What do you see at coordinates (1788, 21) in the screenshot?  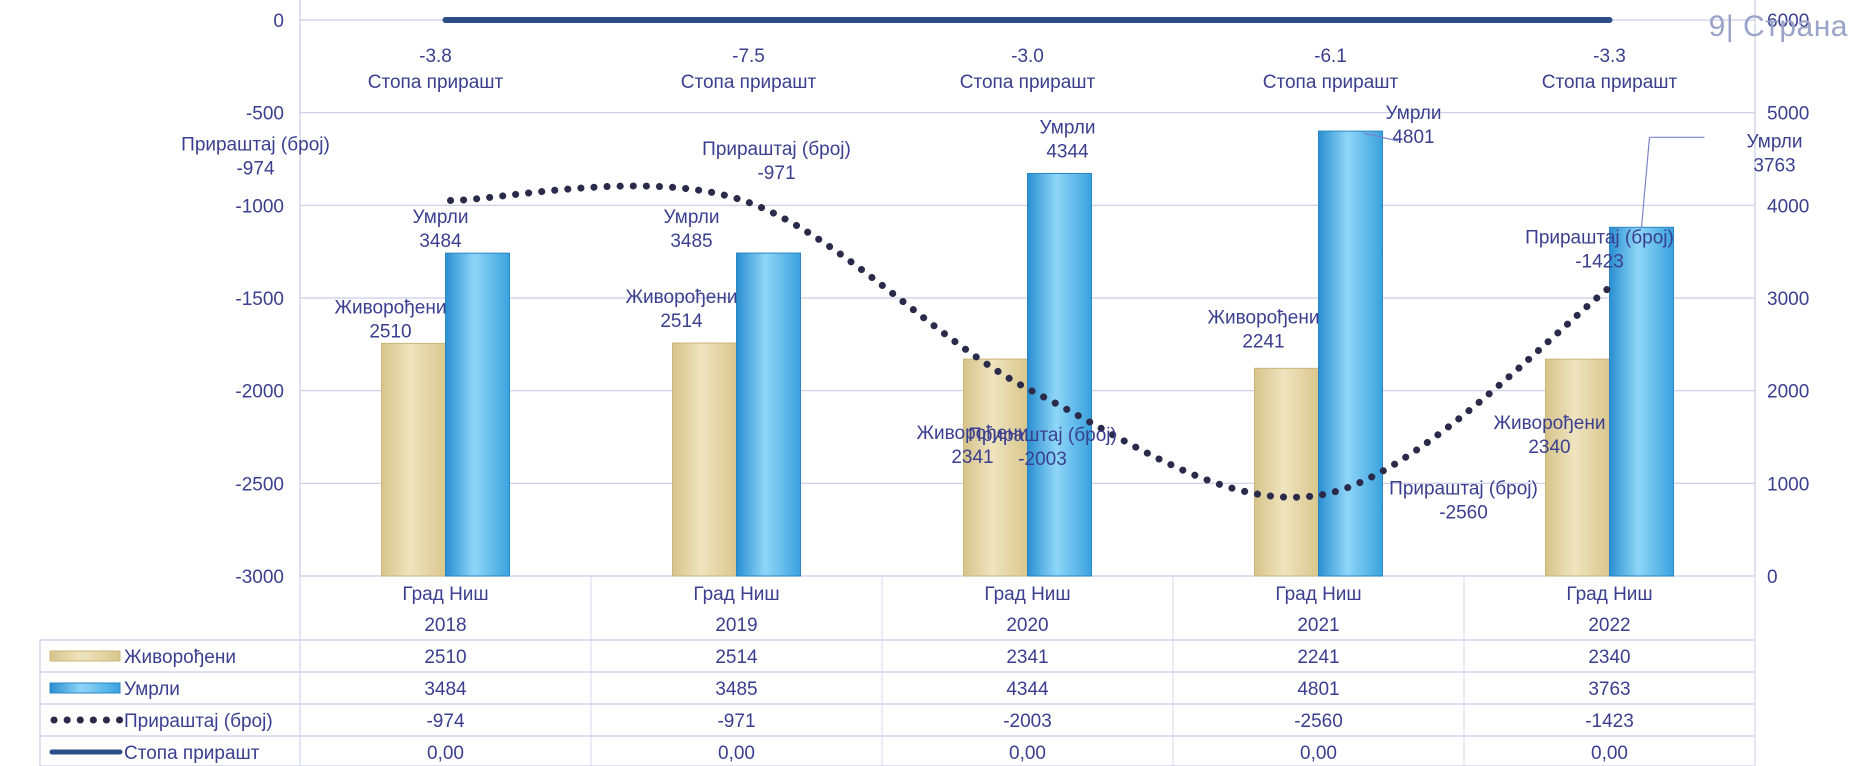 I see `right-tick-label: 6000` at bounding box center [1788, 21].